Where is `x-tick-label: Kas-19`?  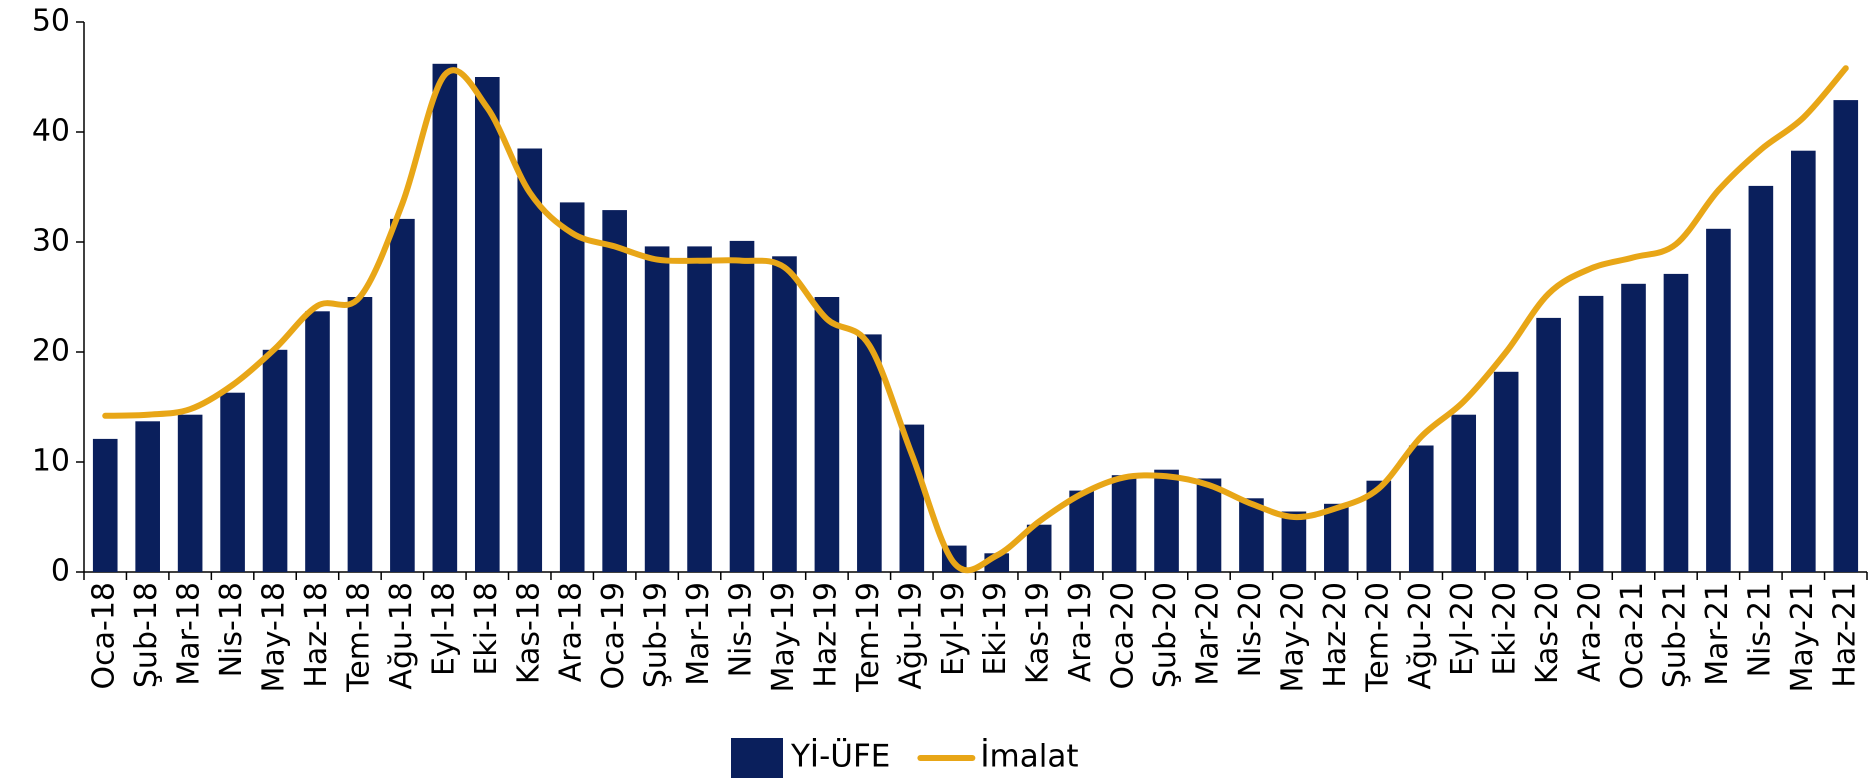
x-tick-label: Kas-19 is located at coordinates (1038, 633).